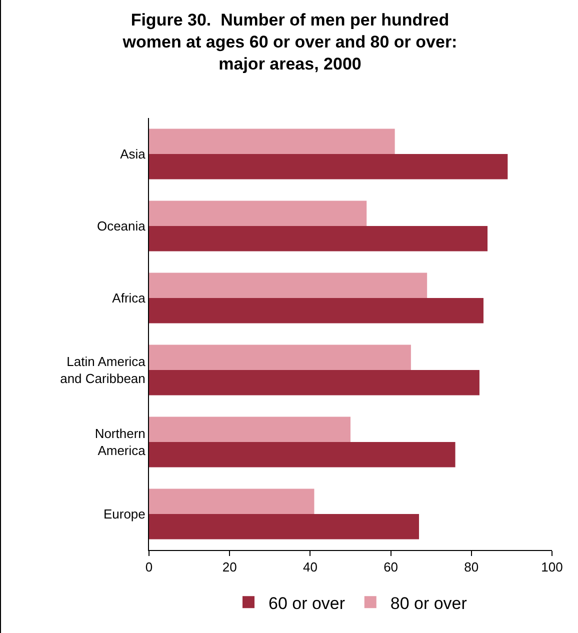 This screenshot has height=633, width=578. What do you see at coordinates (310, 567) in the screenshot?
I see `x-tick-label: 40` at bounding box center [310, 567].